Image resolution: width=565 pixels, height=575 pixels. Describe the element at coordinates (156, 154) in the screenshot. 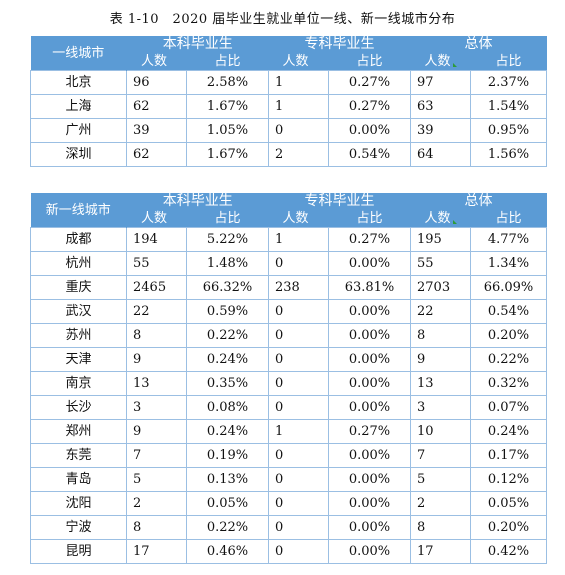

I see `bachelor-count-cell: 62` at that location.